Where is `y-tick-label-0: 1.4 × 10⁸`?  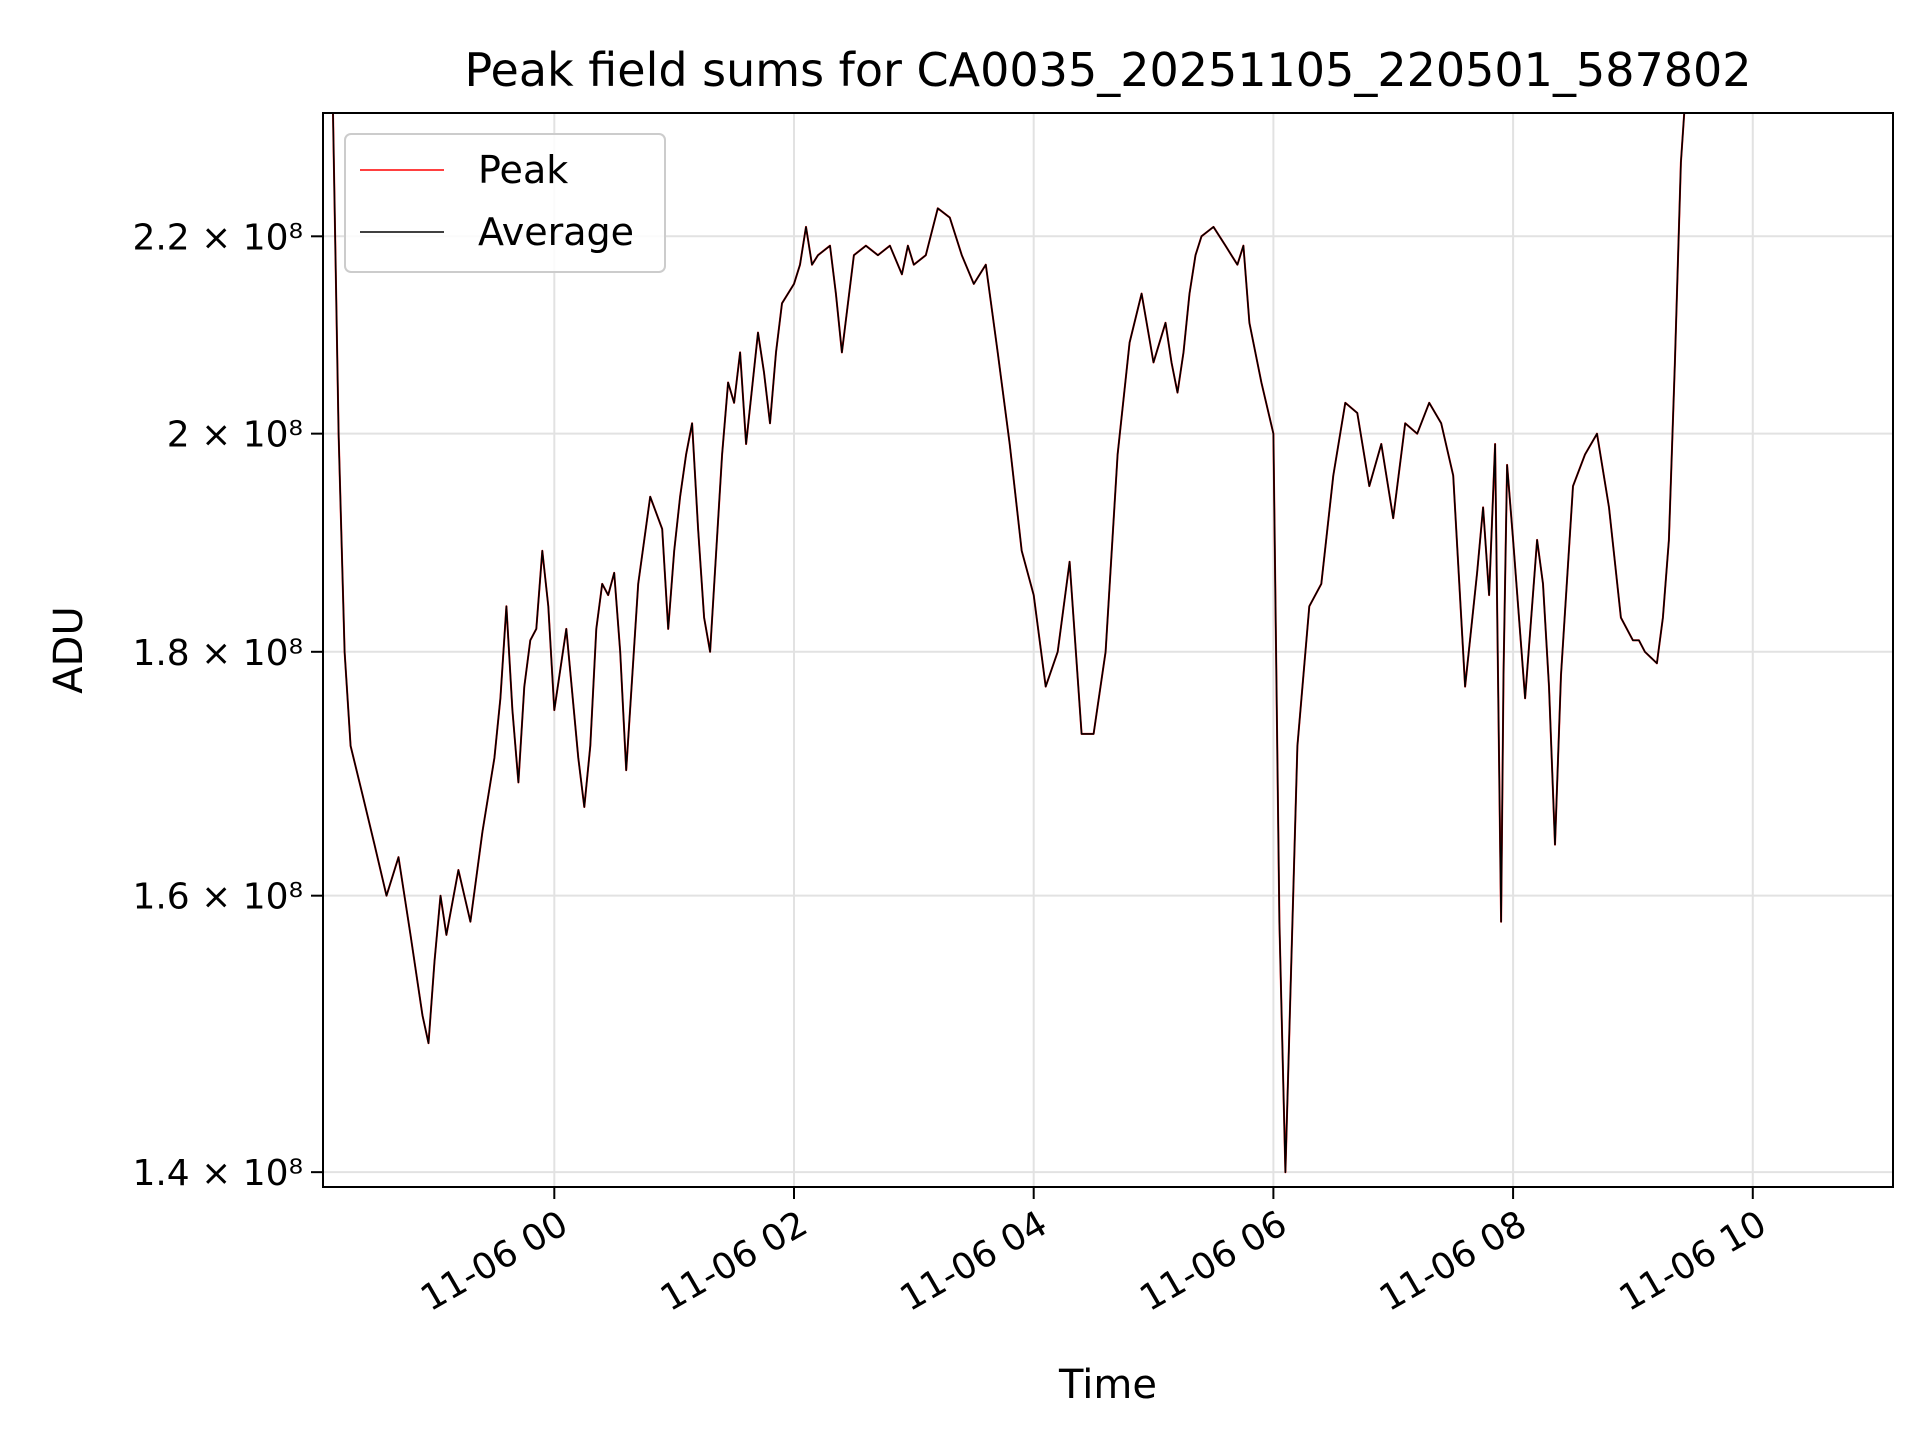
y-tick-label-0: 1.4 × 10⁸ is located at coordinates (217, 1173).